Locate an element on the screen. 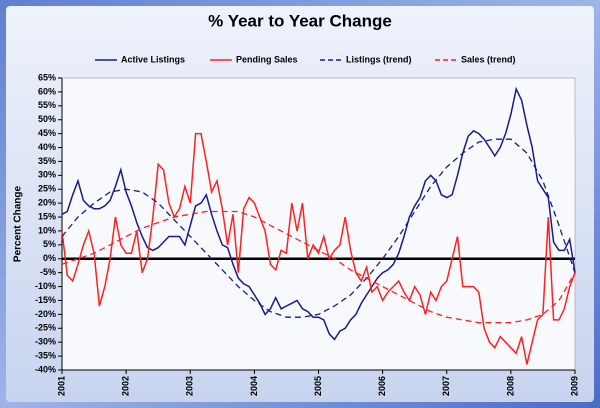 The height and width of the screenshot is (408, 600). y-tick-label: -10% is located at coordinates (45, 286).